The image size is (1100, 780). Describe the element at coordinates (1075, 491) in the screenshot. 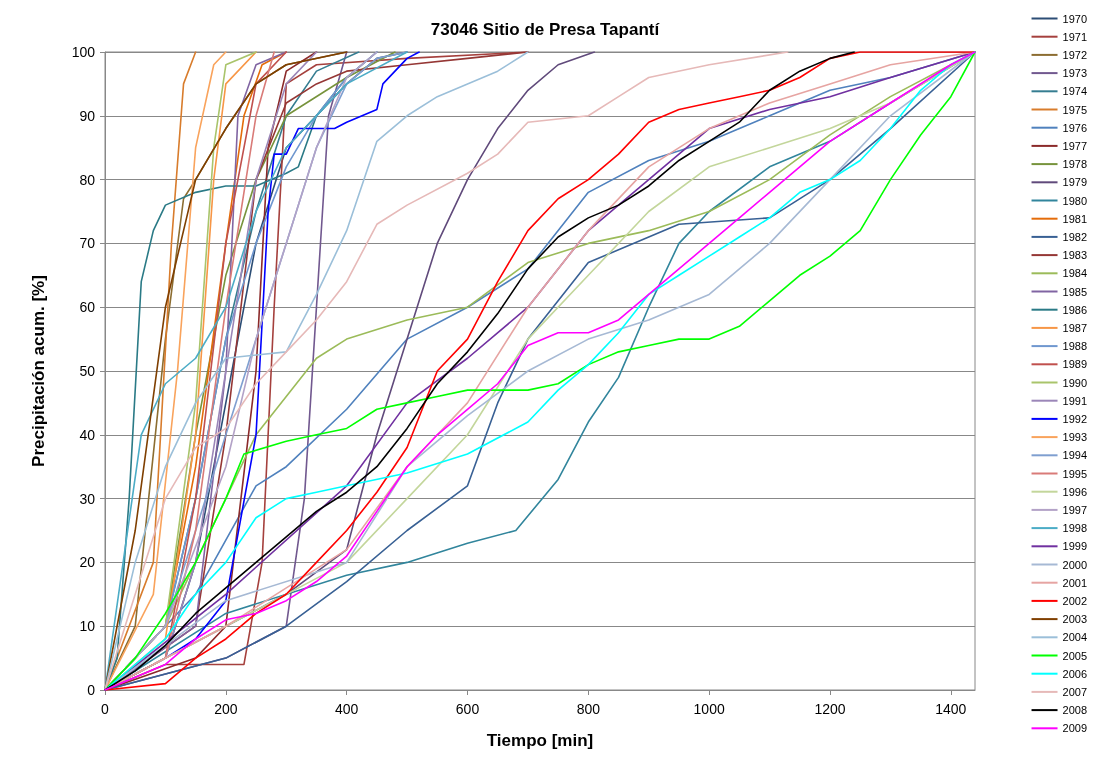

I see `legend-label: 1996` at that location.